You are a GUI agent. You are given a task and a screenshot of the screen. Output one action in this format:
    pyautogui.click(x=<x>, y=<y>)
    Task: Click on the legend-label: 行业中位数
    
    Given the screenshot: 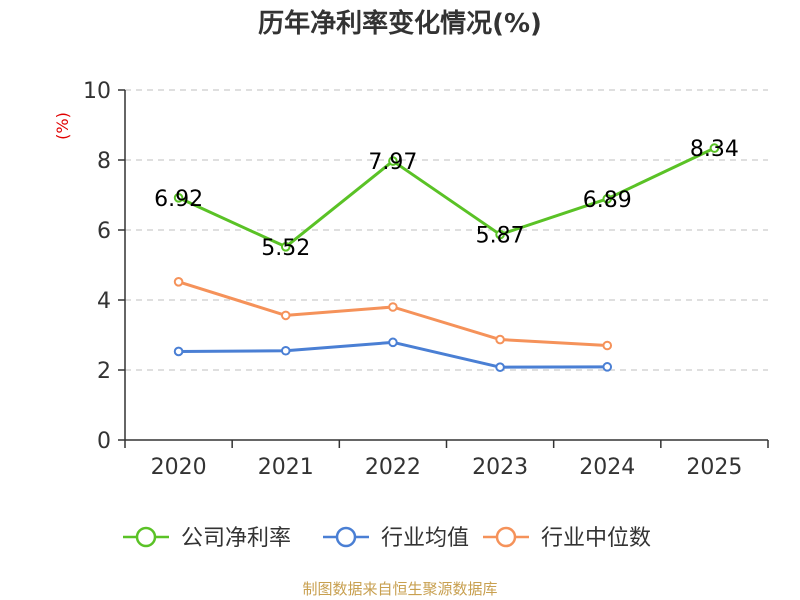 What is the action you would take?
    pyautogui.click(x=596, y=538)
    